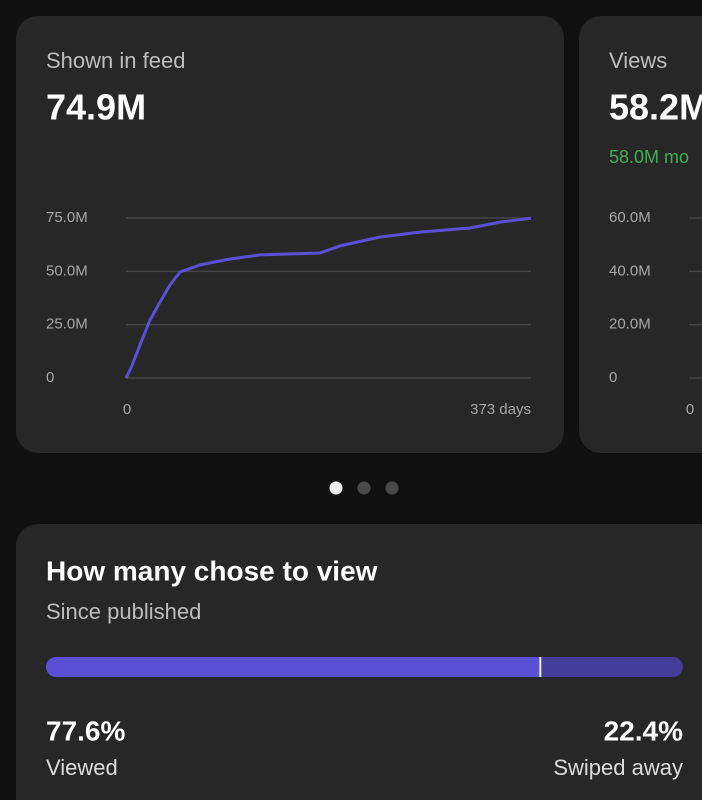  I want to click on card-value: 74.9M, so click(96, 107).